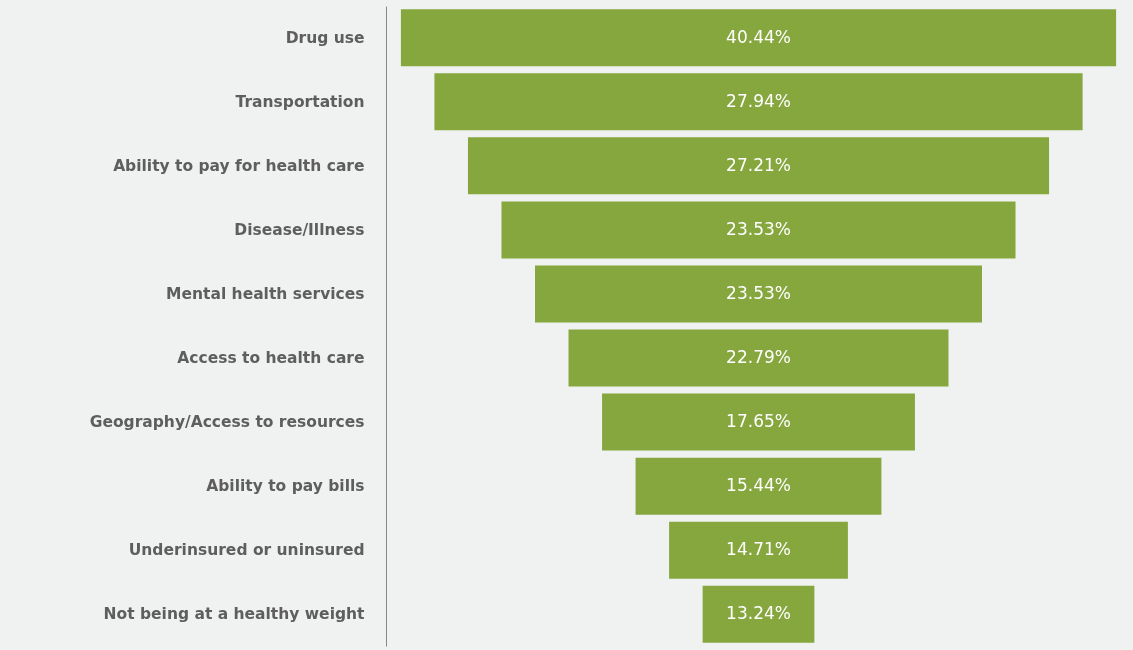 This screenshot has width=1133, height=650. I want to click on data-label: 13.24%, so click(758, 613).